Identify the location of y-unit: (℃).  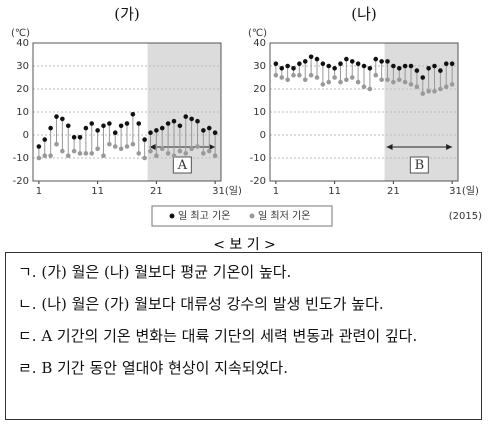
(257, 33).